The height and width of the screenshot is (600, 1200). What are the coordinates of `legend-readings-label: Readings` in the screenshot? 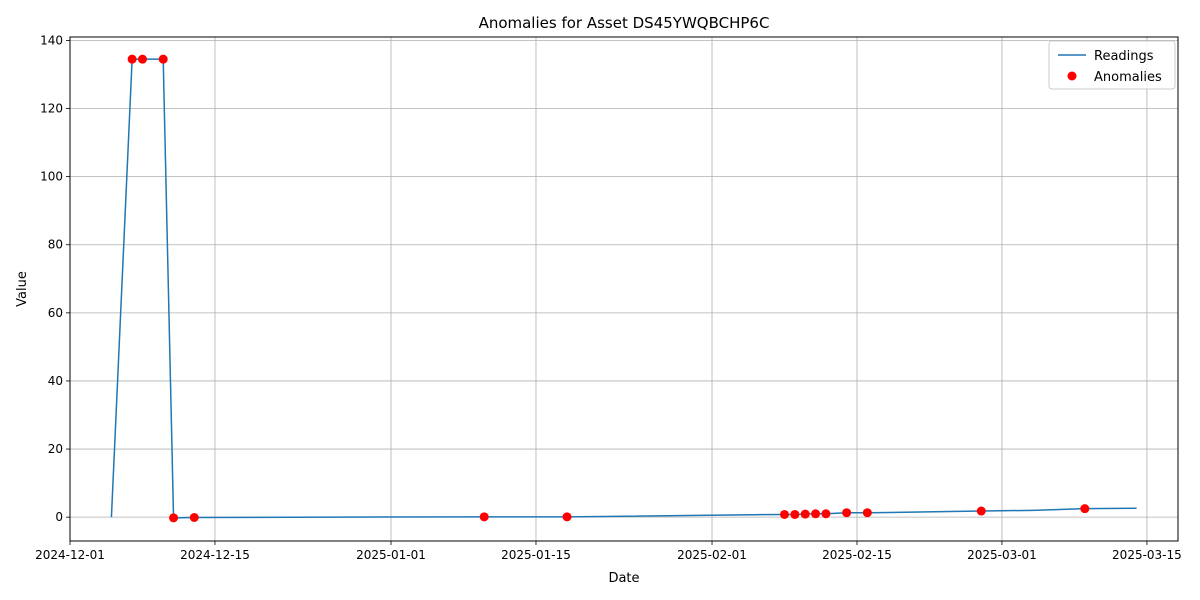 It's located at (1124, 56).